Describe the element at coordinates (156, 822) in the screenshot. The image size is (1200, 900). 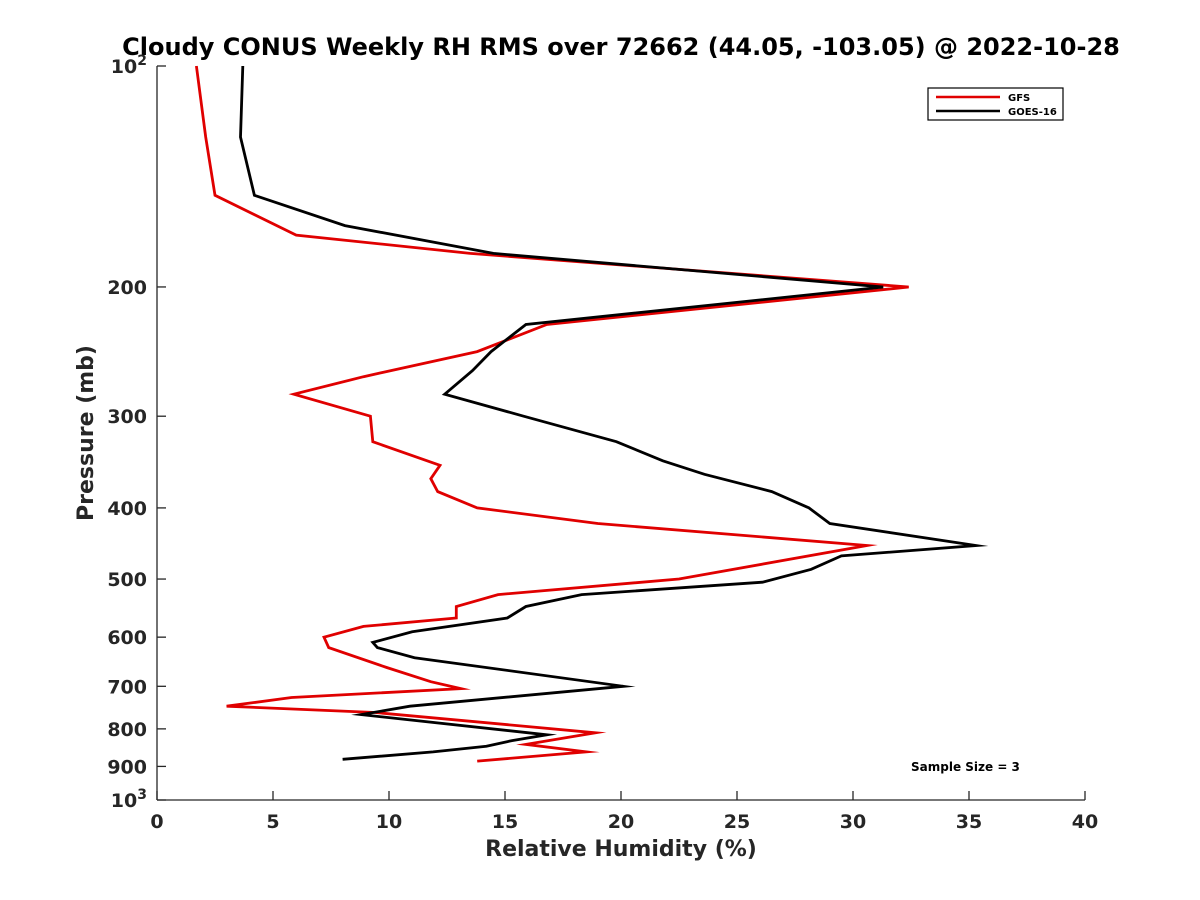
I see `x-tick-label: 0` at that location.